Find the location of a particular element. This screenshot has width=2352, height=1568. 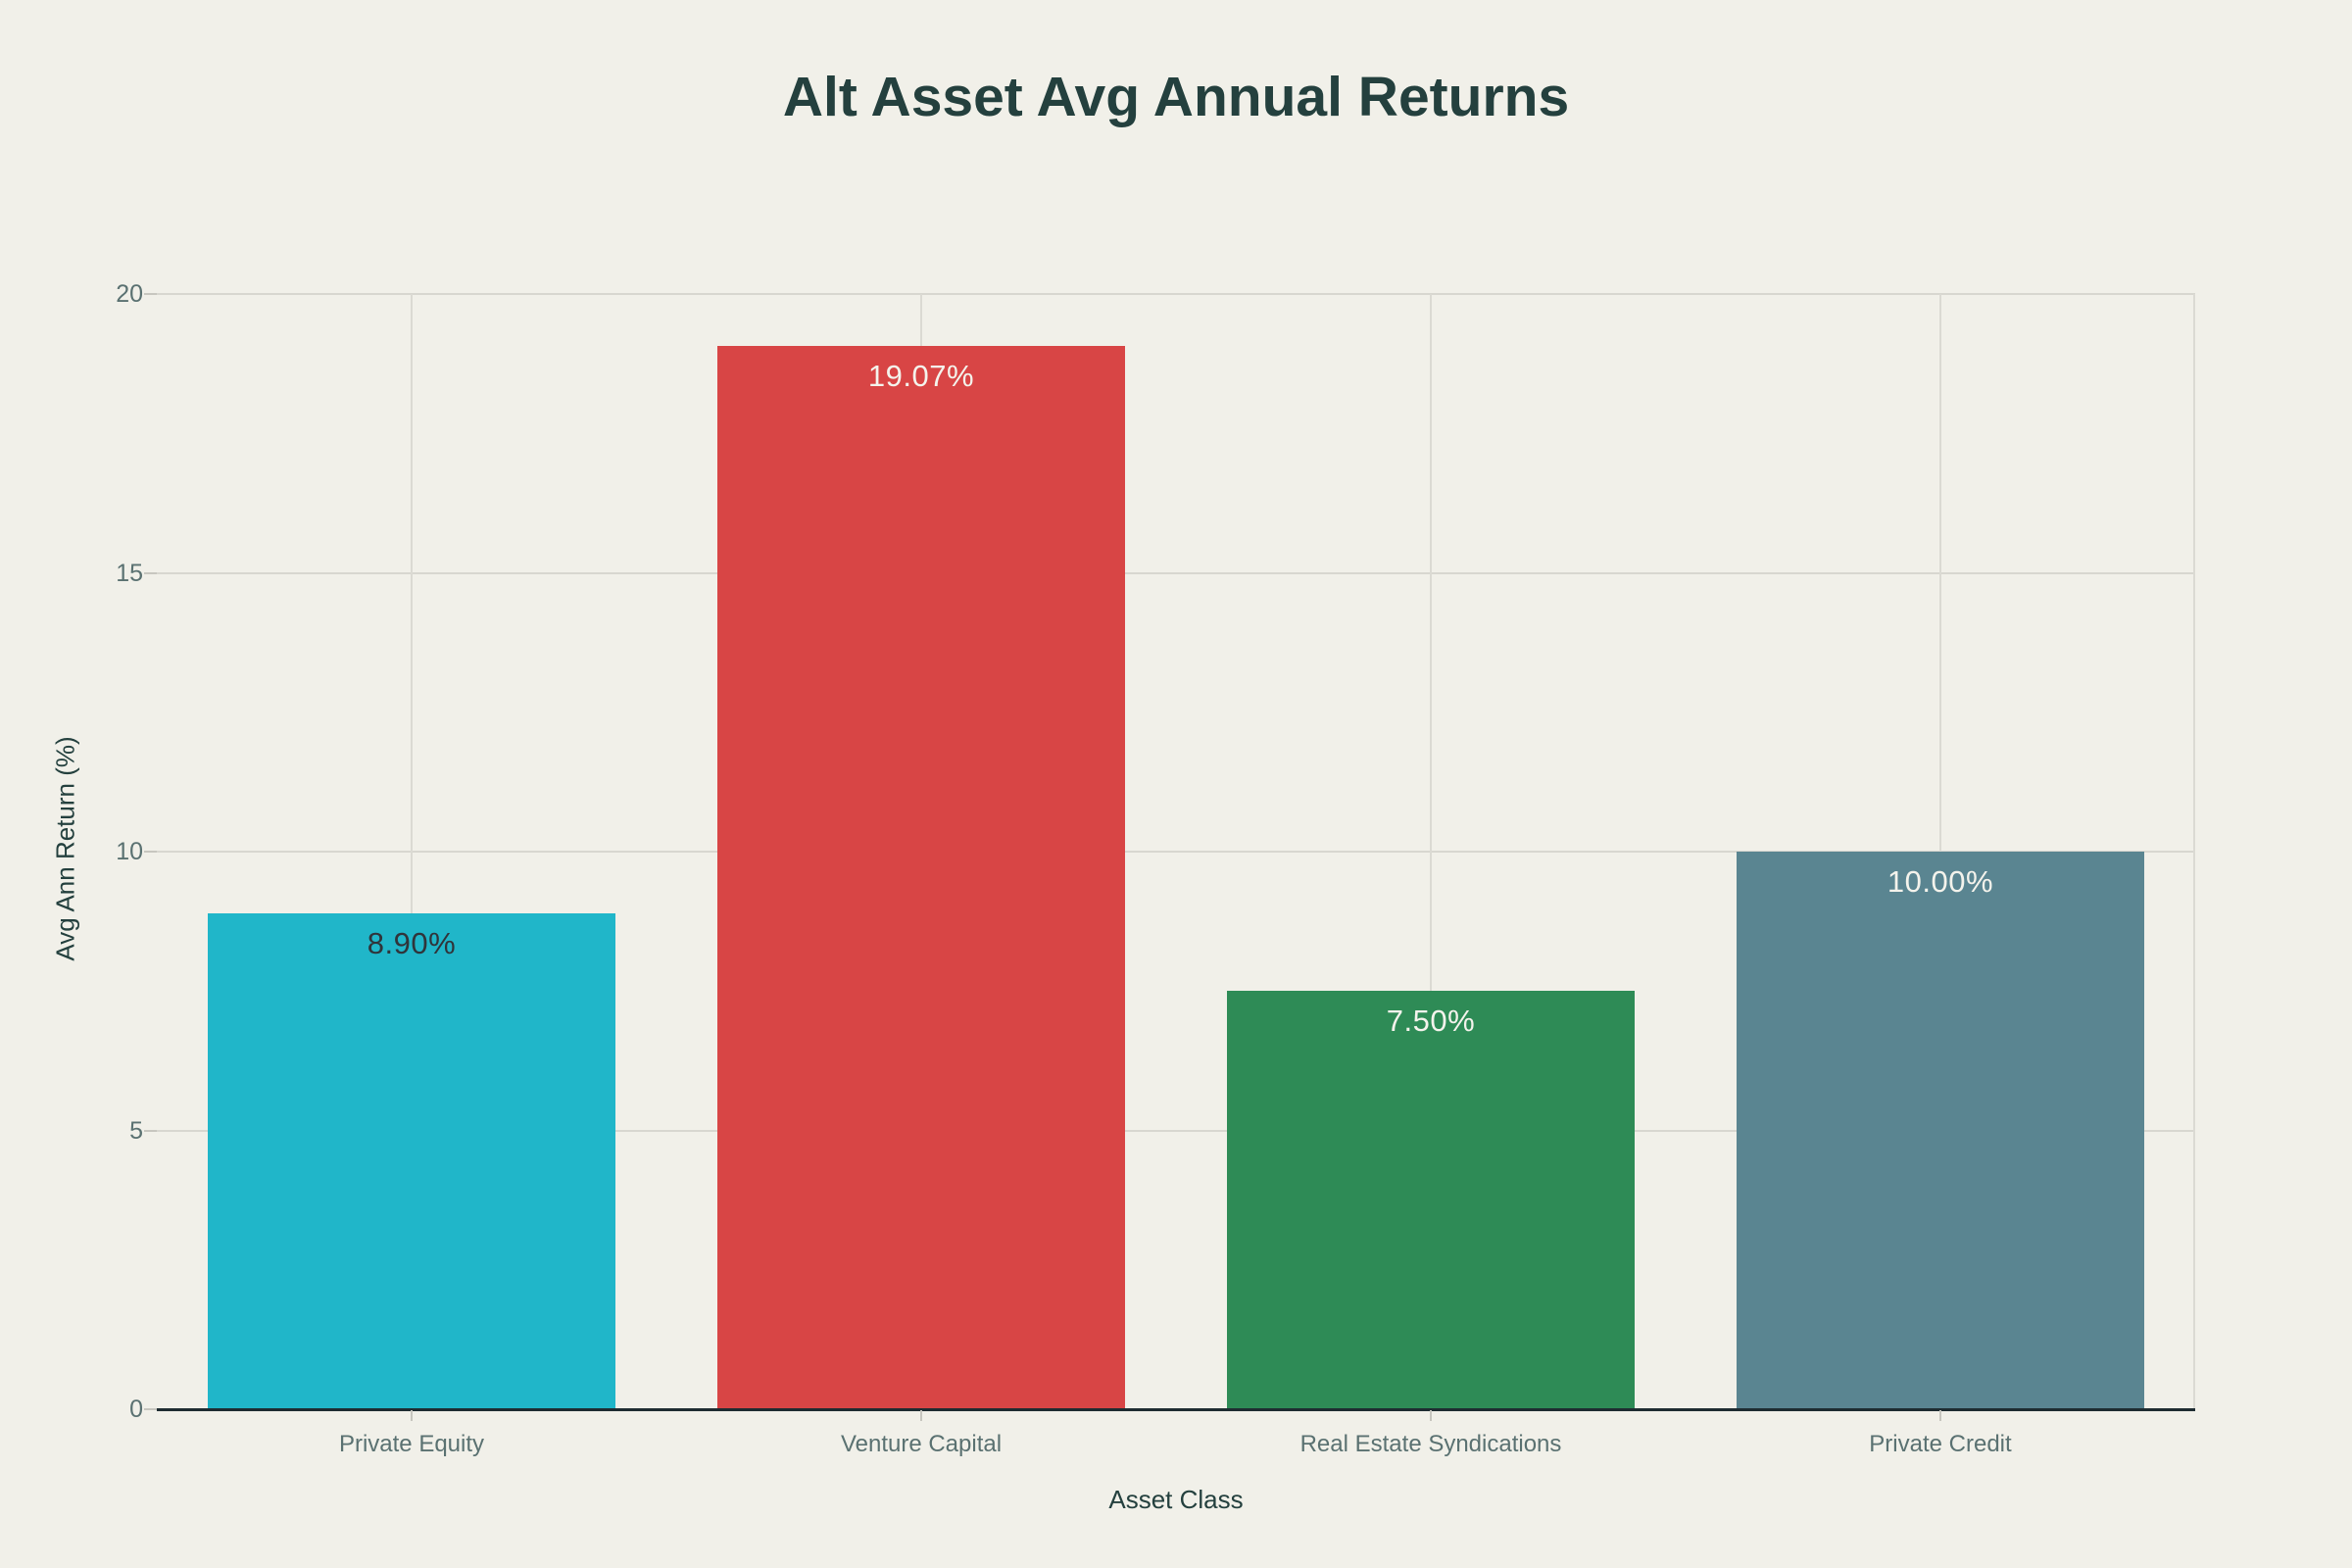

x-tick-label-3: Private Credit is located at coordinates (1940, 1444).